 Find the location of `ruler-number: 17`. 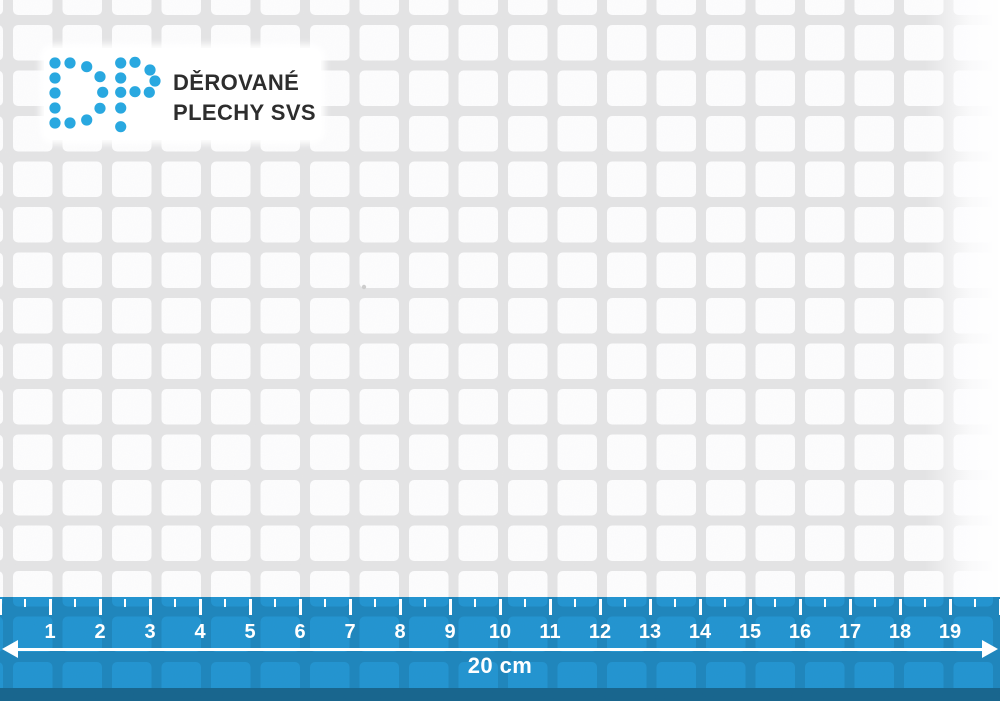

ruler-number: 17 is located at coordinates (850, 632).